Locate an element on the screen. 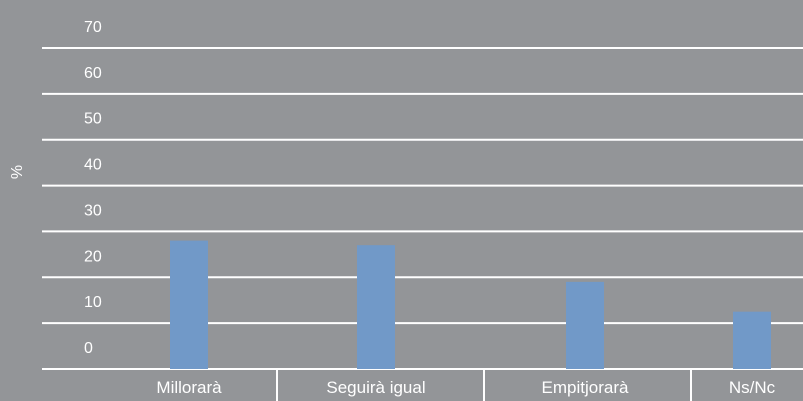  y-axis-label: % is located at coordinates (17, 172).